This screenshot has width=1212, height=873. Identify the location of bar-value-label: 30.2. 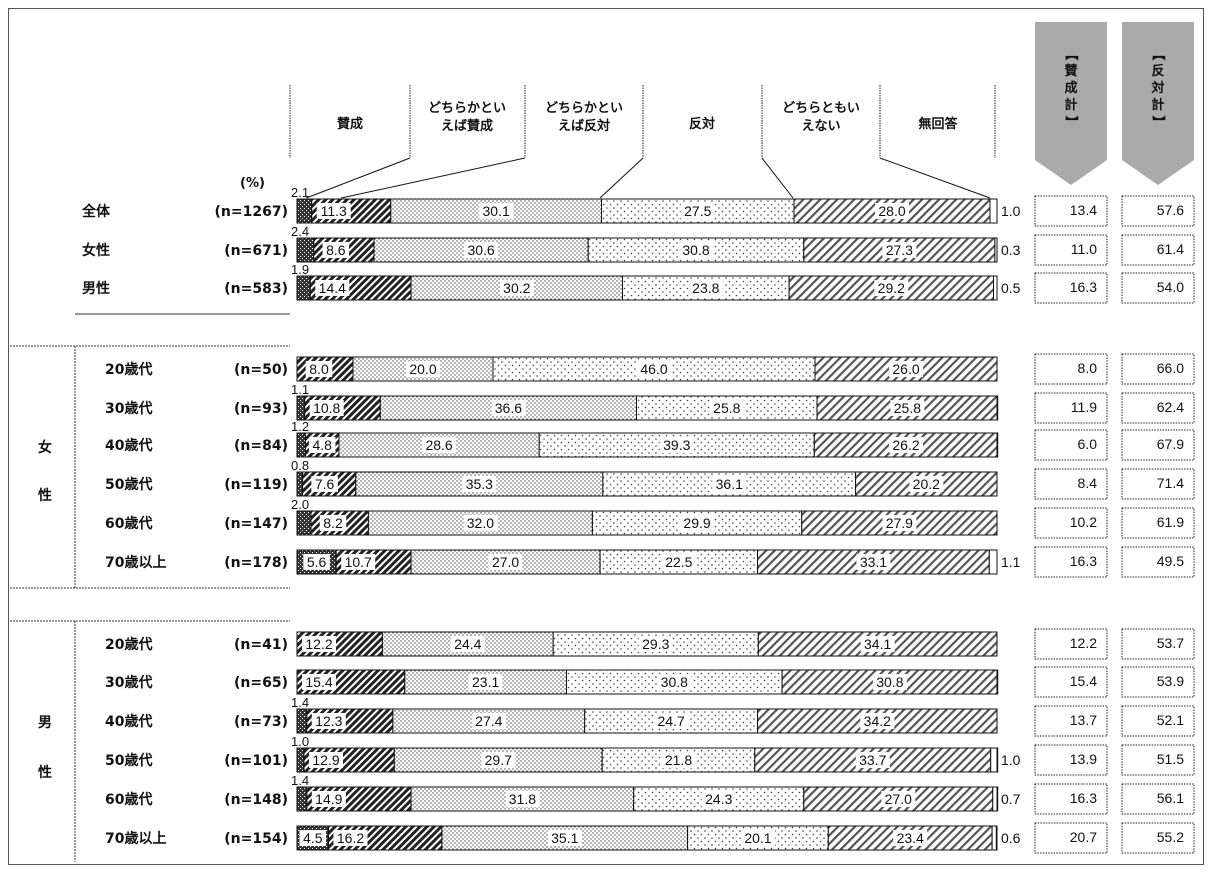
(516, 288).